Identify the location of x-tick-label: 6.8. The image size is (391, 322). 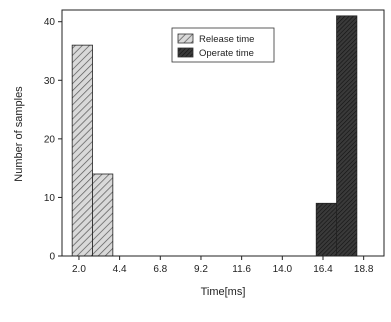
(160, 269).